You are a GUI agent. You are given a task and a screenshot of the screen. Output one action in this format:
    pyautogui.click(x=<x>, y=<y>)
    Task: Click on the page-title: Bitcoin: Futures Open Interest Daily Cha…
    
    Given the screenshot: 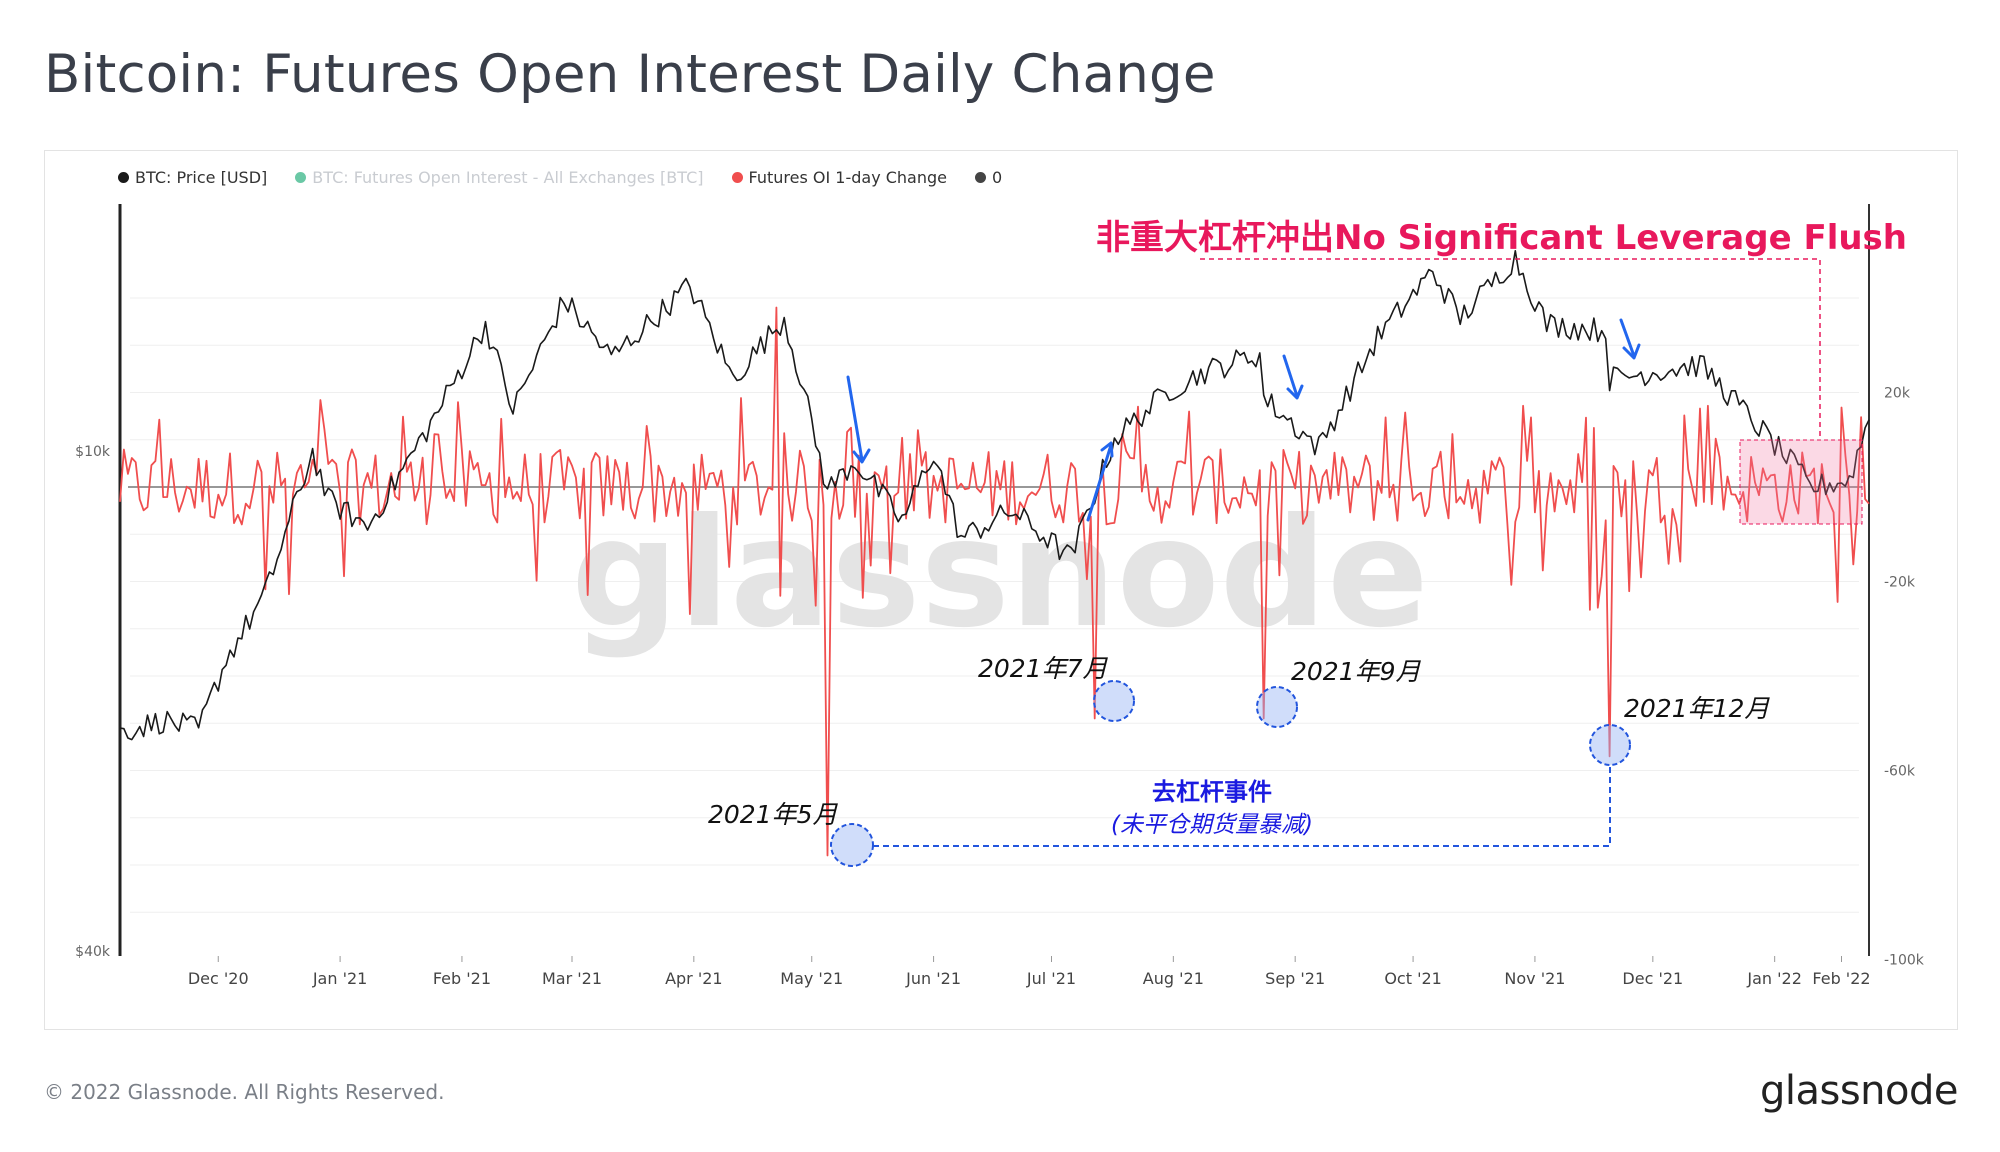 What is the action you would take?
    pyautogui.click(x=630, y=74)
    